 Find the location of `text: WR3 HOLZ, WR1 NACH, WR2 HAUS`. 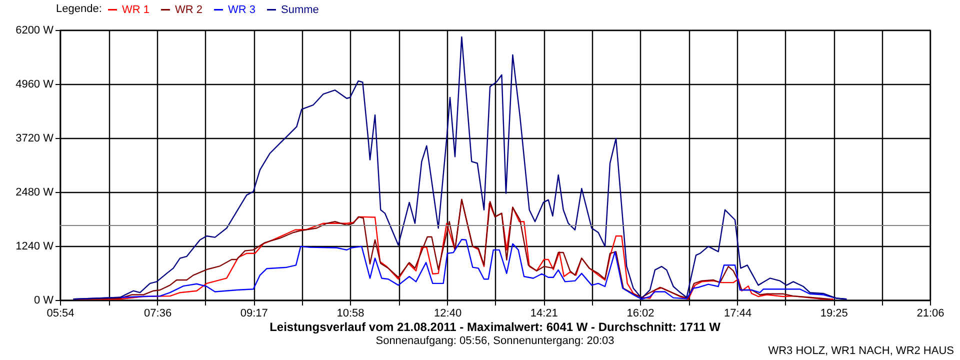

text: WR3 HOLZ, WR1 NACH, WR2 HAUS is located at coordinates (861, 351).